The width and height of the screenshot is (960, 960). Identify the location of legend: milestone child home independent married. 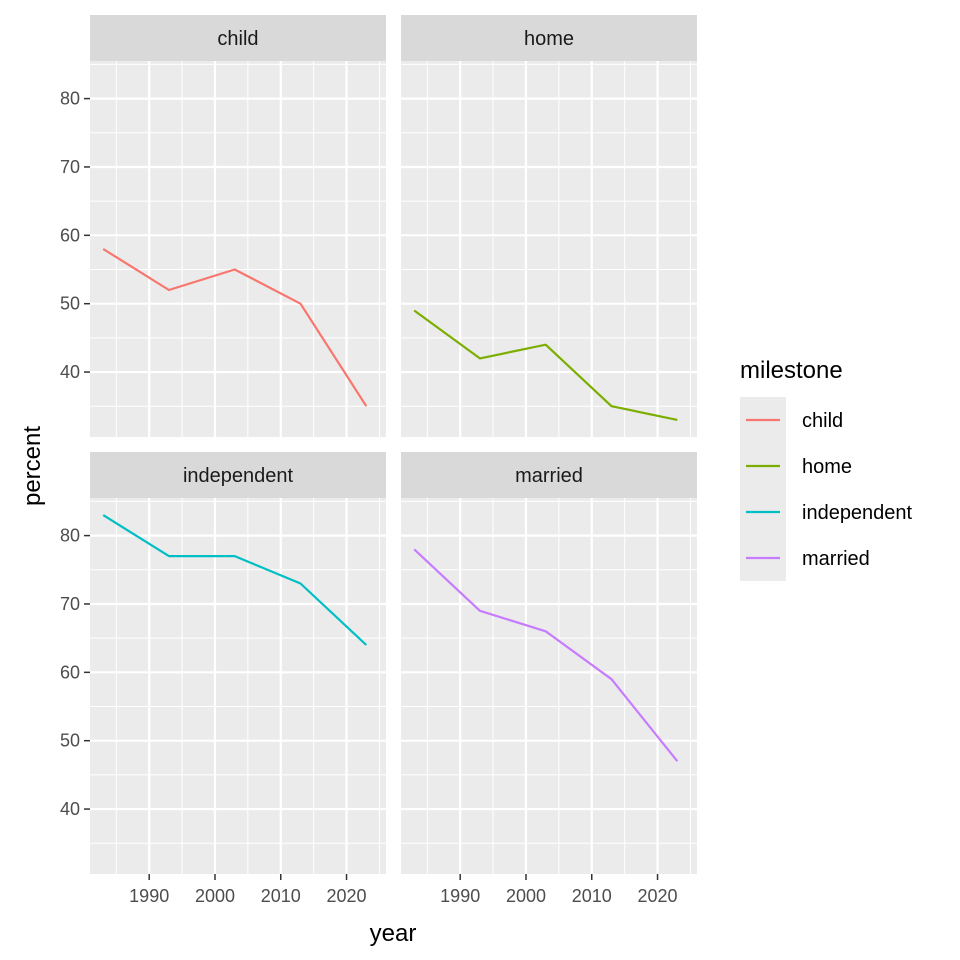
(826, 469).